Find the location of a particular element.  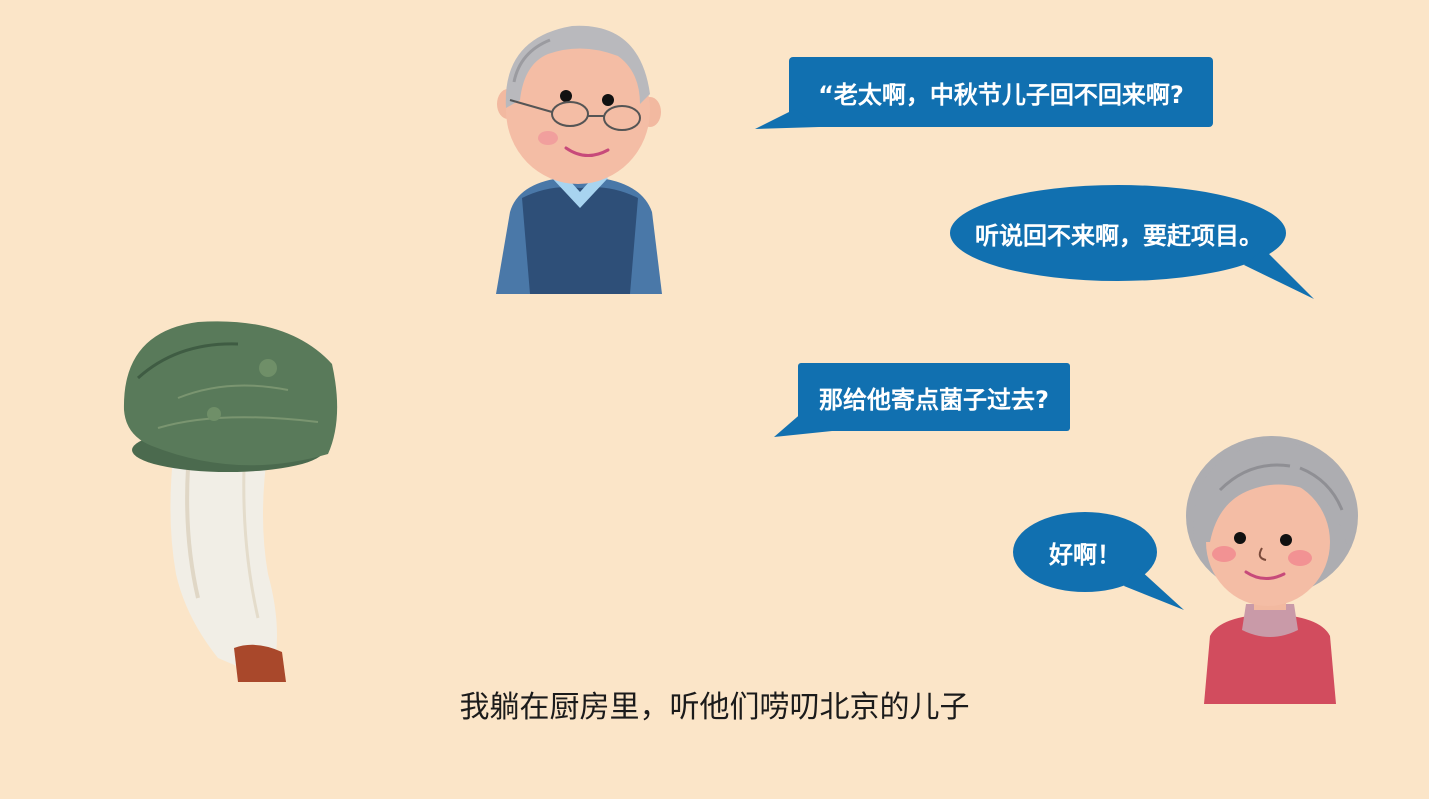

grandma-icon is located at coordinates (1272, 570).